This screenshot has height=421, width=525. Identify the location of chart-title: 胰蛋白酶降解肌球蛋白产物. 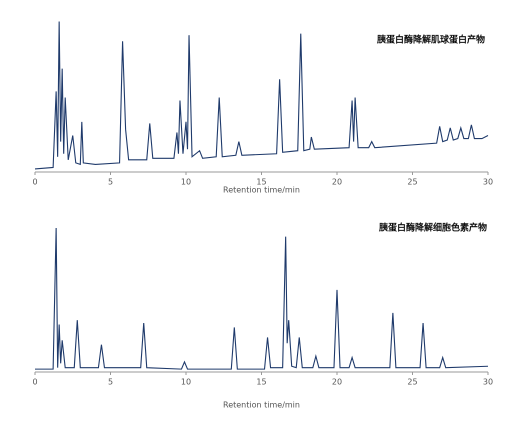
(431, 40).